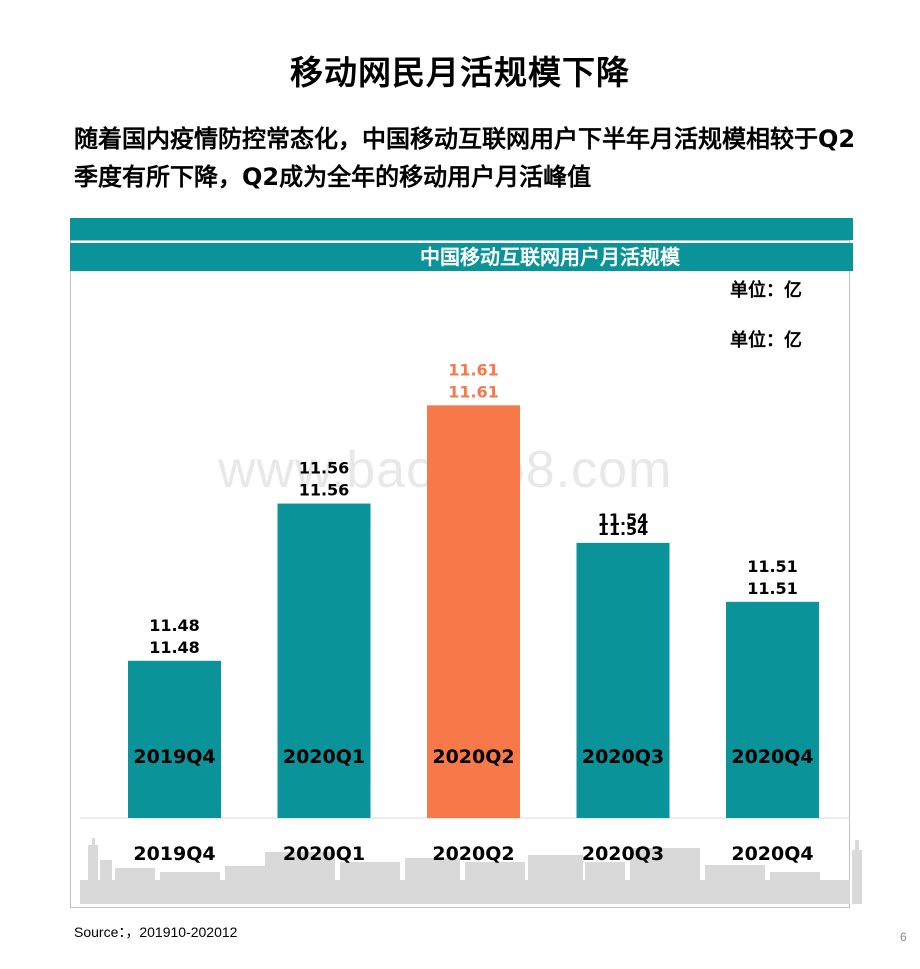  What do you see at coordinates (324, 660) in the screenshot?
I see `bar-2020Q1` at bounding box center [324, 660].